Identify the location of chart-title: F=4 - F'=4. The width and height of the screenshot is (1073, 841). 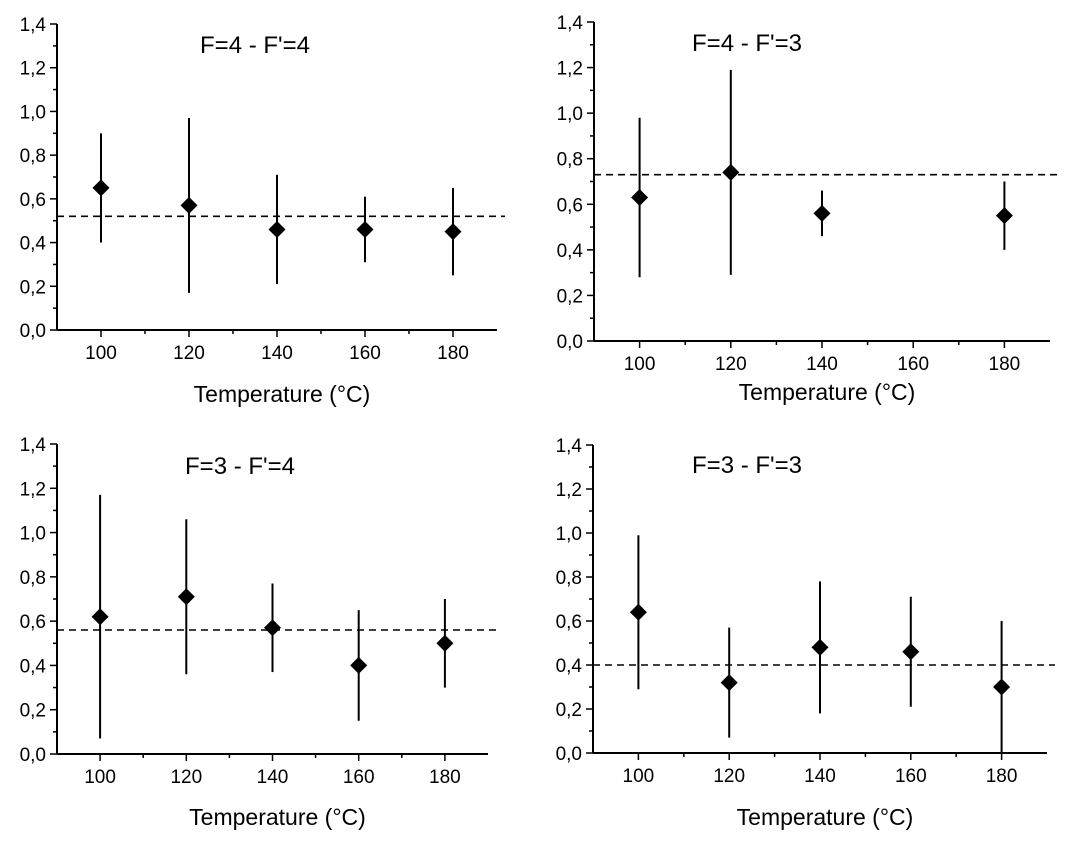
(255, 45).